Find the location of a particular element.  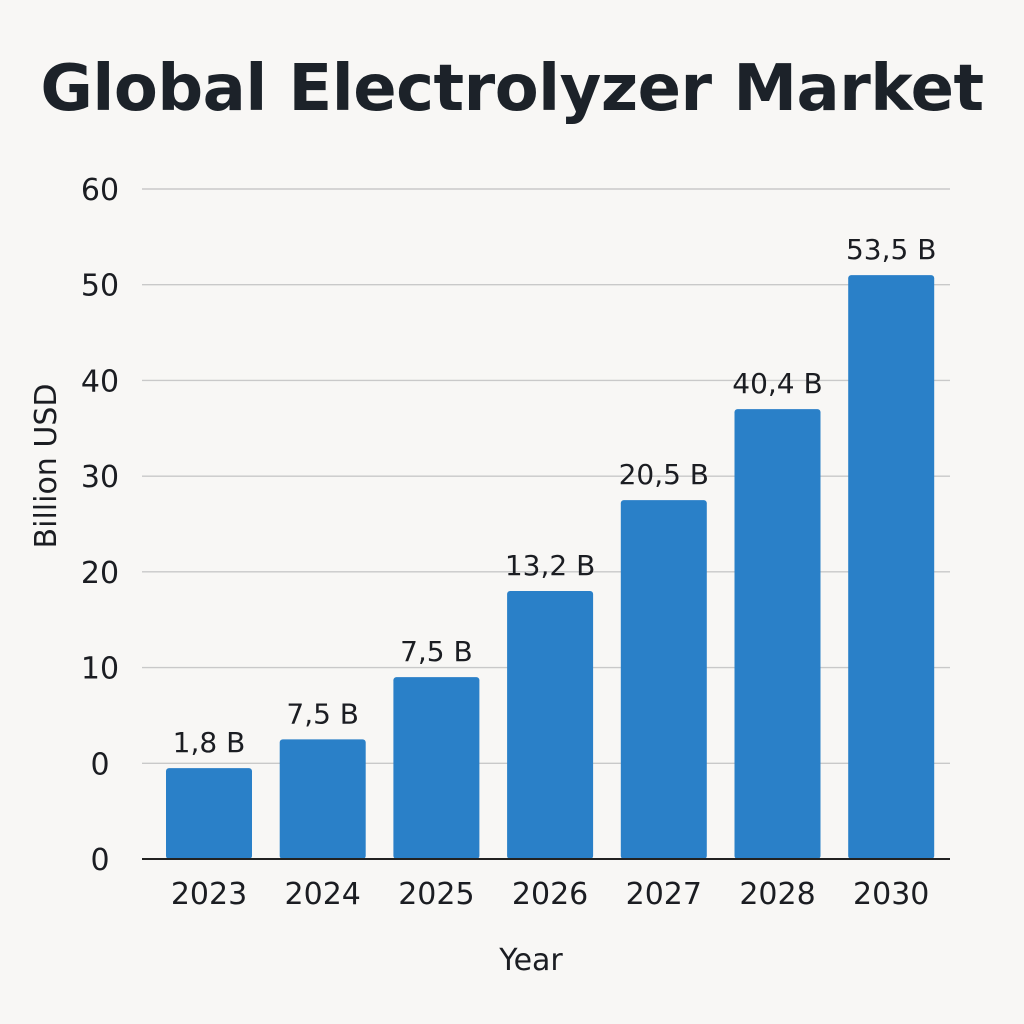

x-axis-ticks: 2023 2024 2025 2026 2027 2028 2030 is located at coordinates (550, 894).